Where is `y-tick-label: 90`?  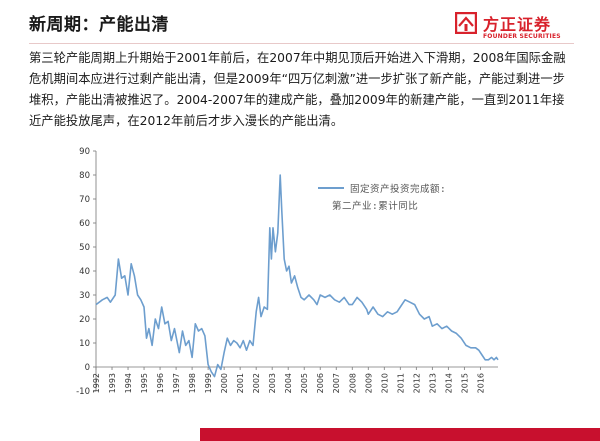 y-tick-label: 90 is located at coordinates (84, 152).